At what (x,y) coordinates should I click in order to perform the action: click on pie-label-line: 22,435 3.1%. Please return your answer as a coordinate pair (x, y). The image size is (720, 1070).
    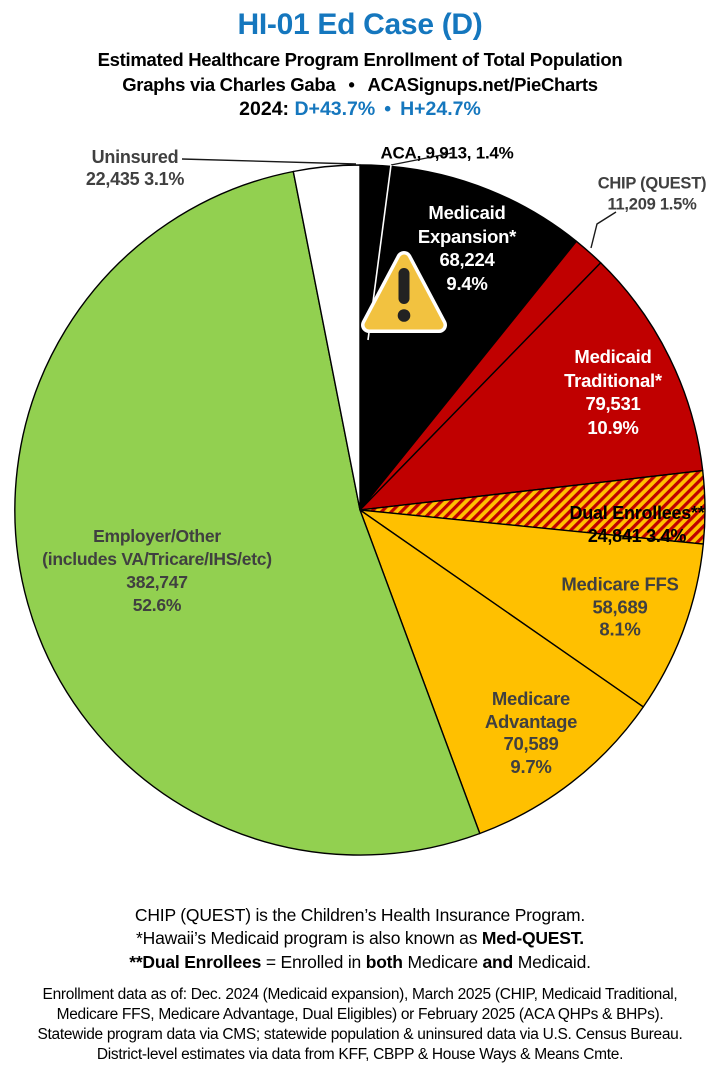
    Looking at the image, I should click on (135, 179).